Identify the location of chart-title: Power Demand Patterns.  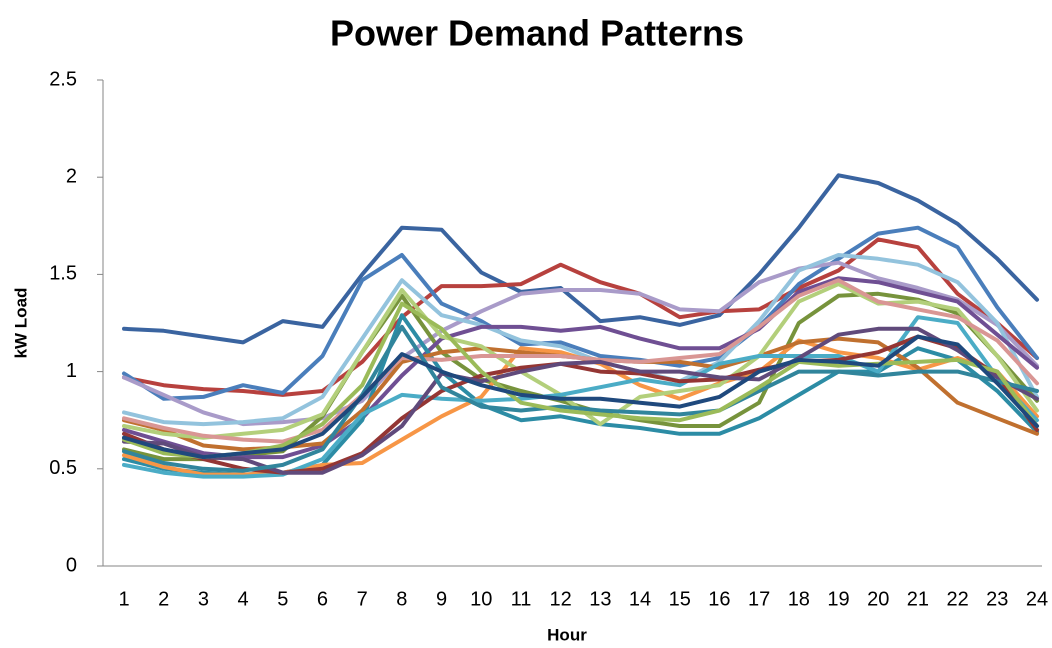
(537, 33).